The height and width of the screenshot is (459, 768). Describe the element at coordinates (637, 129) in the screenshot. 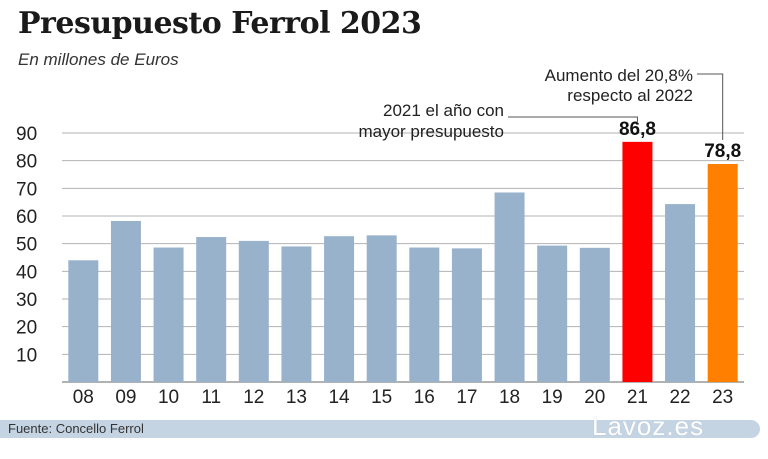

I see `data-label: 86,8` at that location.